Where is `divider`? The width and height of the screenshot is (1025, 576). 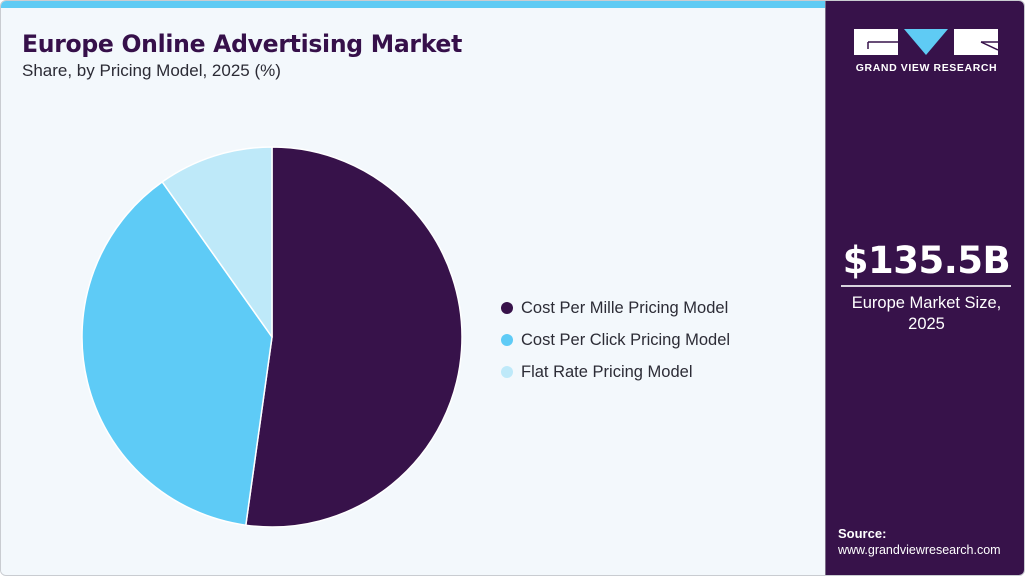 divider is located at coordinates (926, 286).